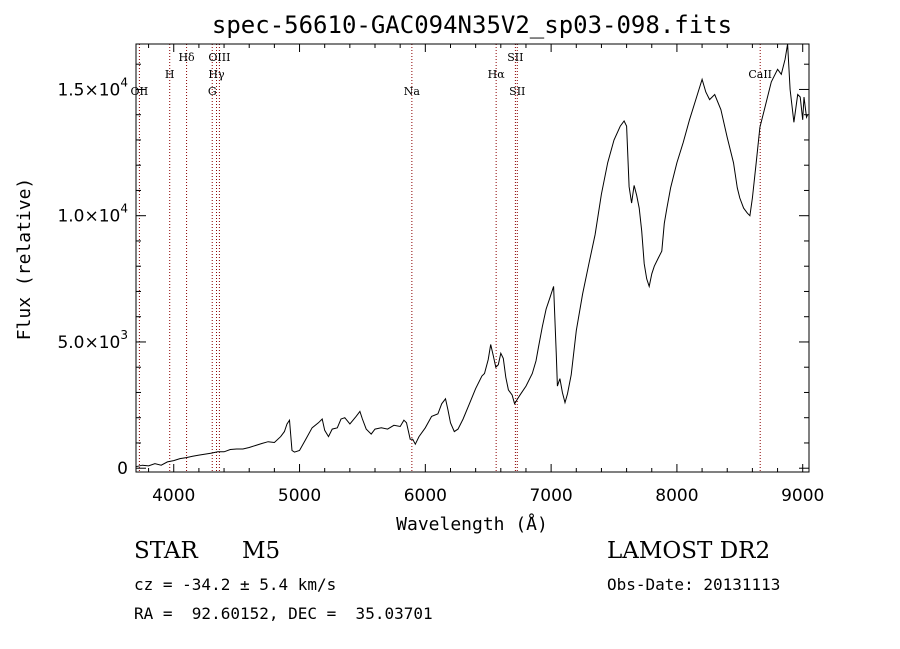 Image resolution: width=900 pixels, height=649 pixels. I want to click on x-tick-label: 8000, so click(676, 496).